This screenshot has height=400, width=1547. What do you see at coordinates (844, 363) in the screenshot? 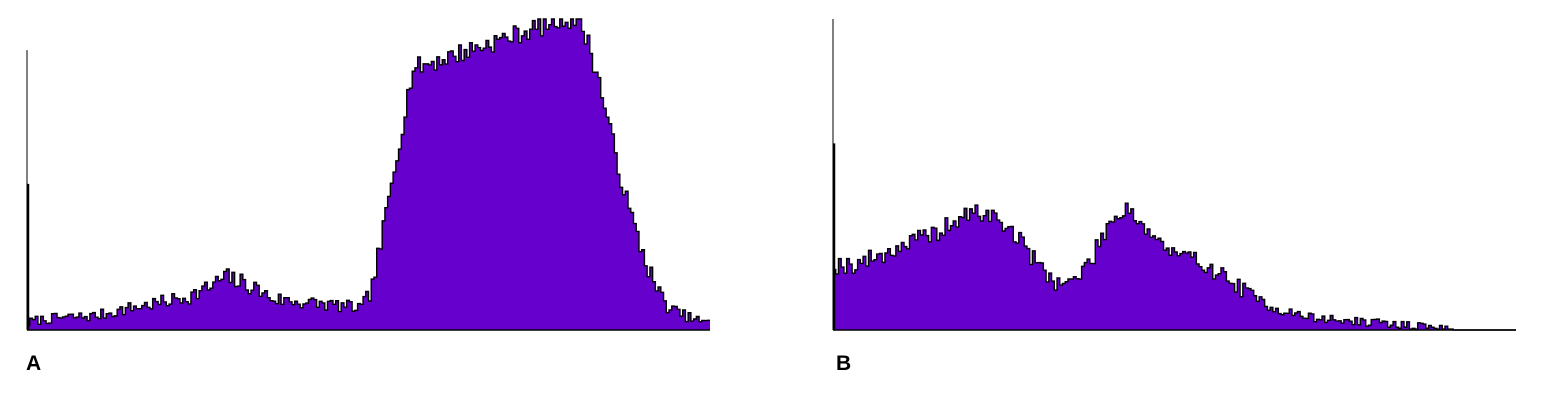
I see `panel-label-b: B` at bounding box center [844, 363].